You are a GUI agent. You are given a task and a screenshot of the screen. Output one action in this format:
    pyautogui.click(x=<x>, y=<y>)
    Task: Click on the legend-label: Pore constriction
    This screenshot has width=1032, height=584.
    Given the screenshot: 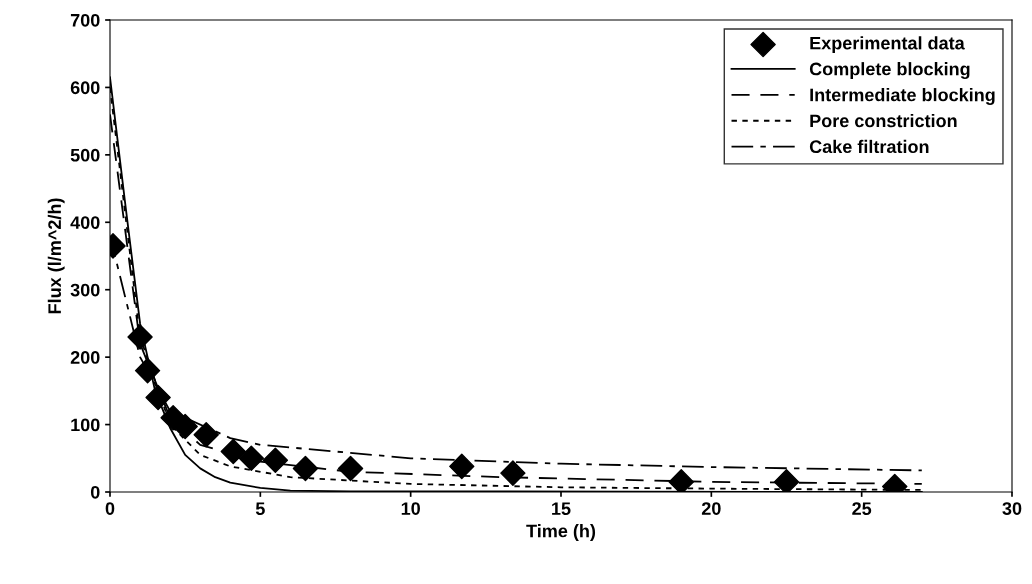 What is the action you would take?
    pyautogui.click(x=883, y=120)
    